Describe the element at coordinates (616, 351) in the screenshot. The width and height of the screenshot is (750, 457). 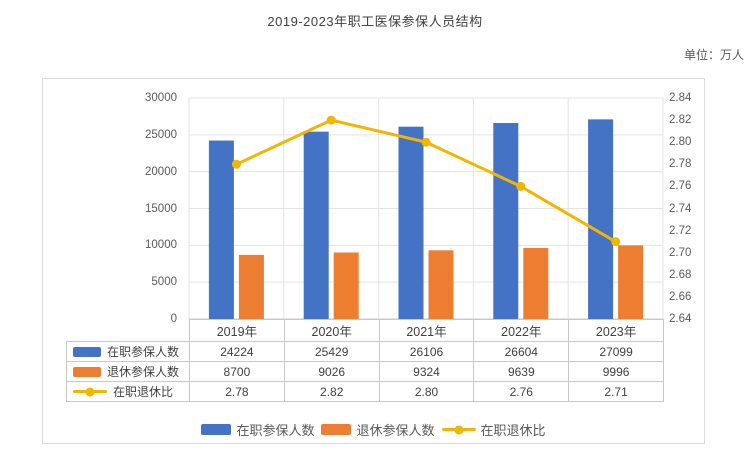
I see `table-value-cell: 27099` at that location.